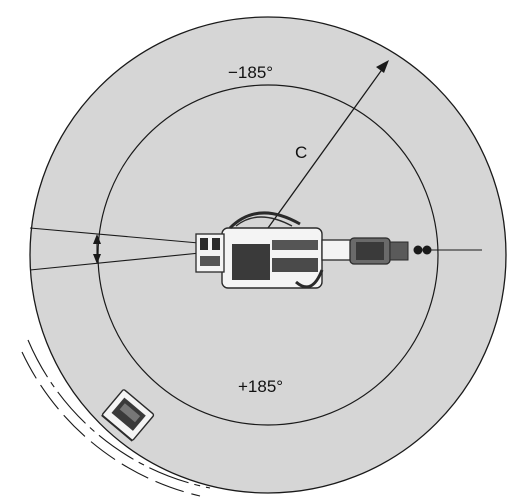 Image resolution: width=512 pixels, height=502 pixels. I want to click on controller-icon, so click(128, 415).